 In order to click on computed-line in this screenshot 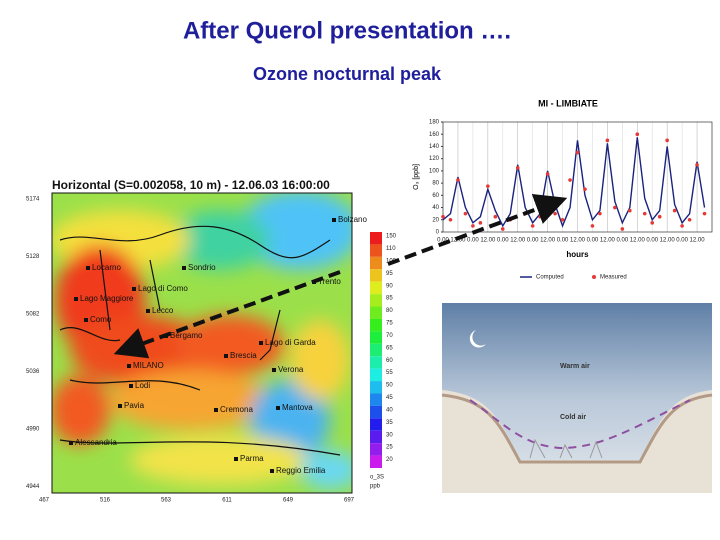, I will do `click(574, 182)`.